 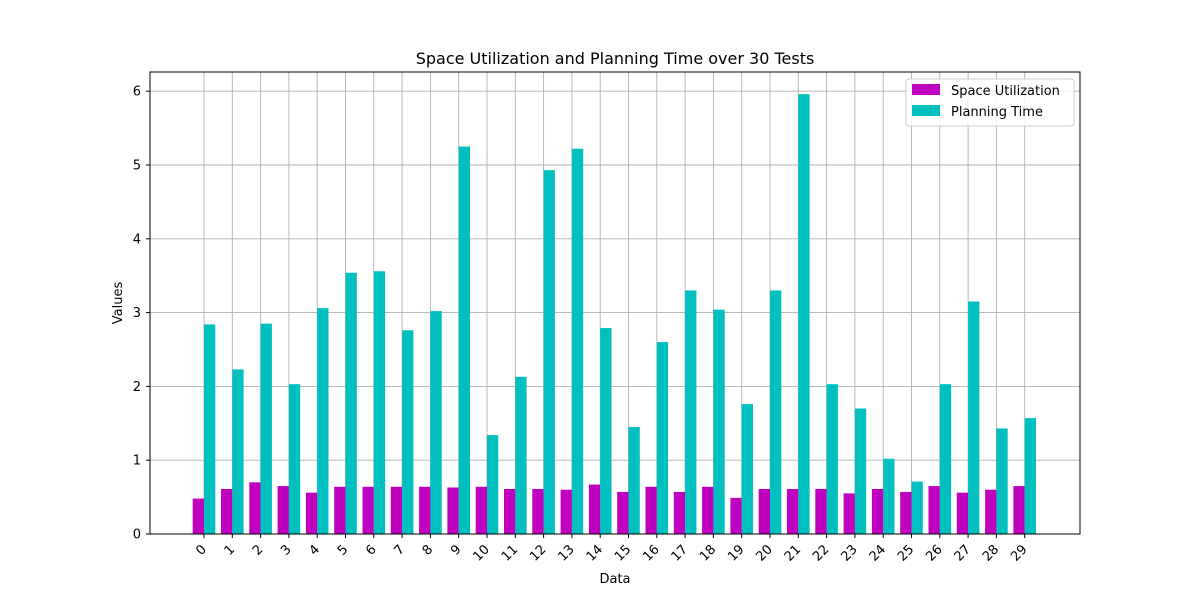 I want to click on legend: Space Utilization Planning Time, so click(x=990, y=102).